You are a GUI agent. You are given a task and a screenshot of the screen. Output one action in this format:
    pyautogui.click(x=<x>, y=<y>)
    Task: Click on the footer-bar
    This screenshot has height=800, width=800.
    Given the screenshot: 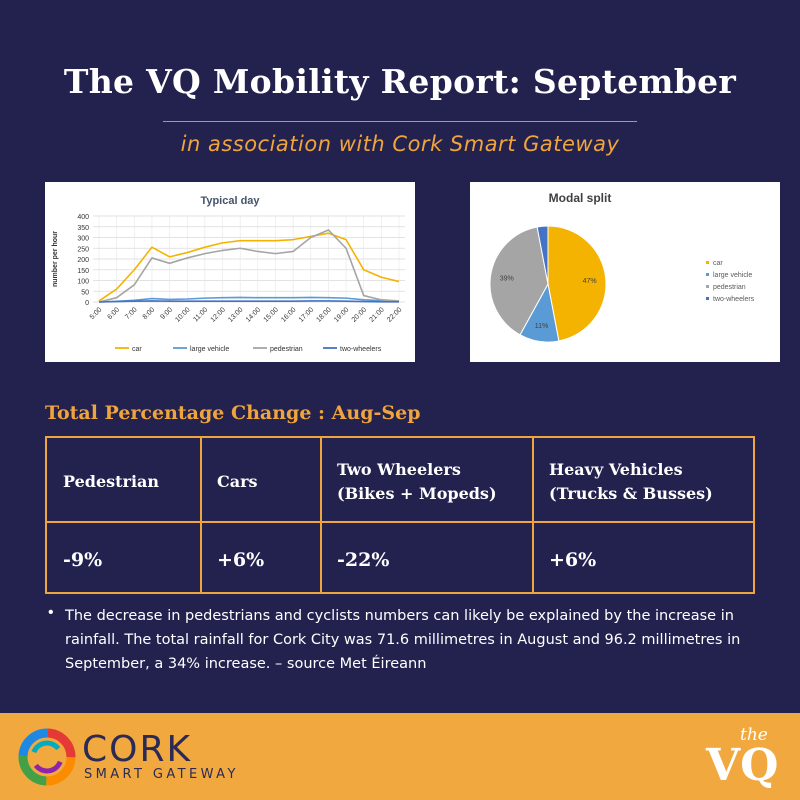 What is the action you would take?
    pyautogui.click(x=400, y=756)
    